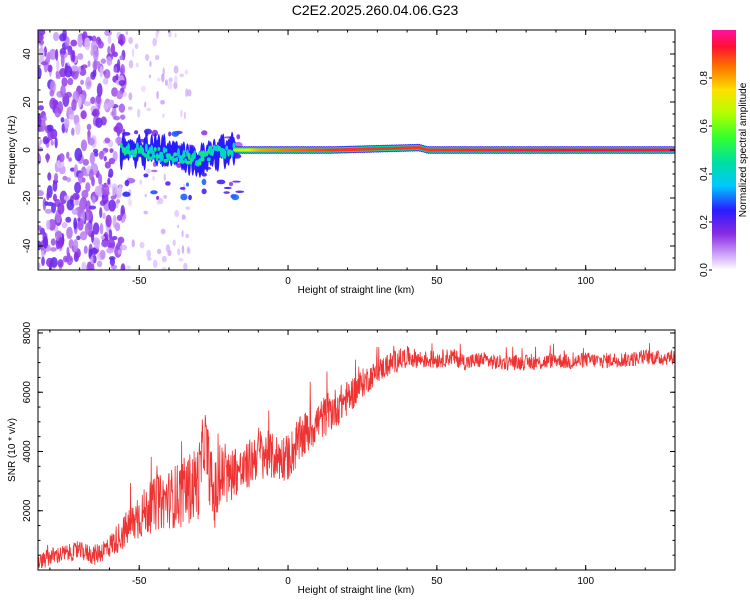  Describe the element at coordinates (585, 581) in the screenshot. I see `snr-xtick-label: 100` at that location.